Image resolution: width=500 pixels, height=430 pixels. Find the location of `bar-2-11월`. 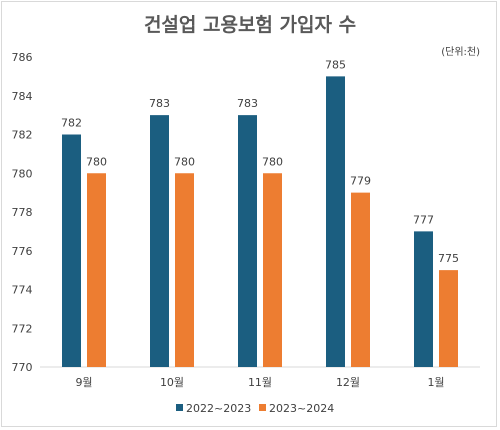

bar-2-11월 is located at coordinates (272, 270).